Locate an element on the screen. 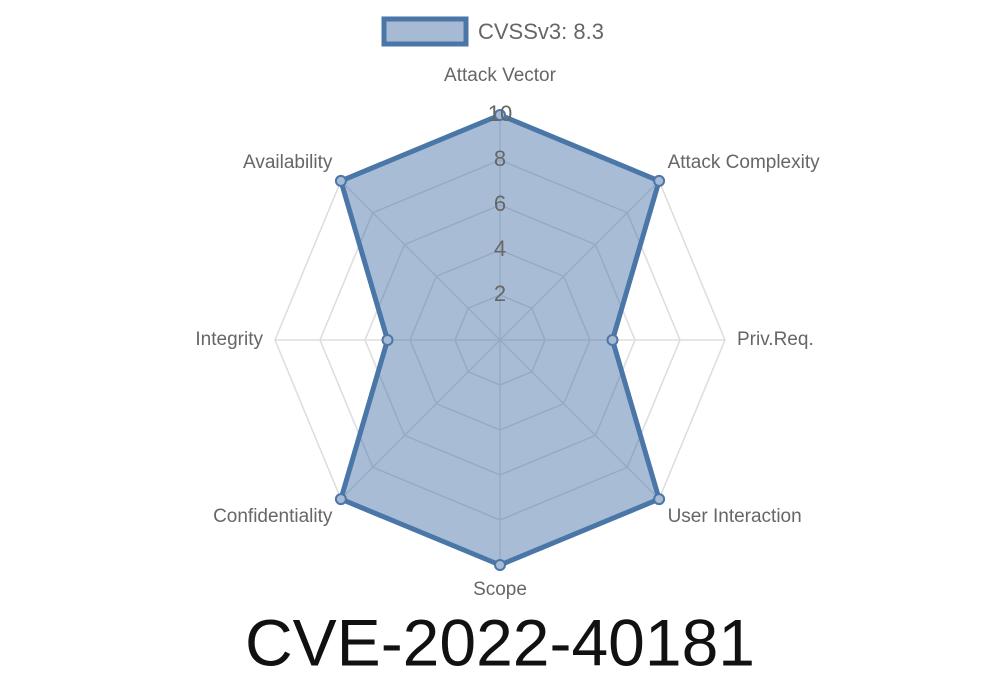 This screenshot has width=1000, height=700. axis-label: Priv.Req. is located at coordinates (775, 339).